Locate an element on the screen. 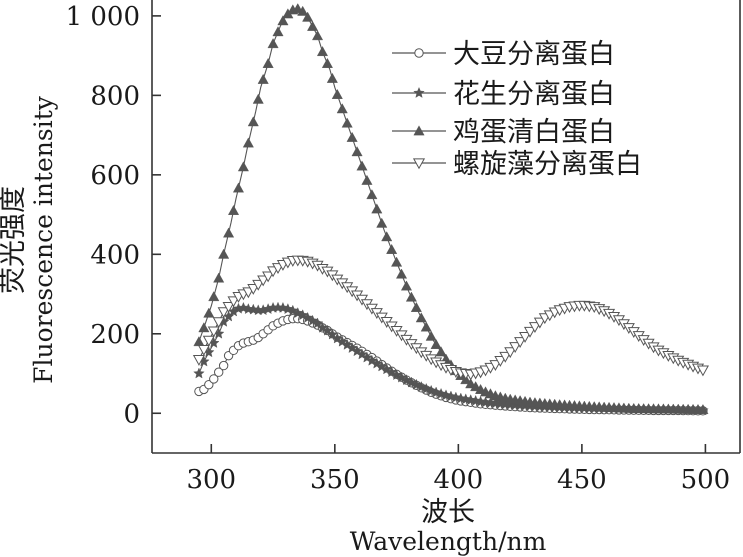 The image size is (743, 557). x-tick-label: 450 is located at coordinates (582, 480).